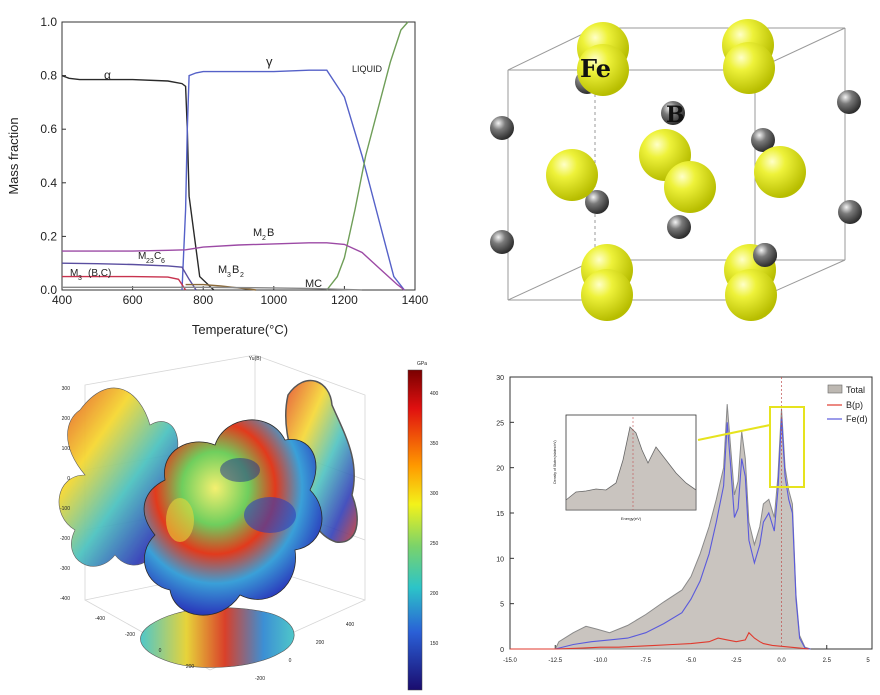  What do you see at coordinates (434, 544) in the screenshot?
I see `colorbar-tick-label: 250` at bounding box center [434, 544].